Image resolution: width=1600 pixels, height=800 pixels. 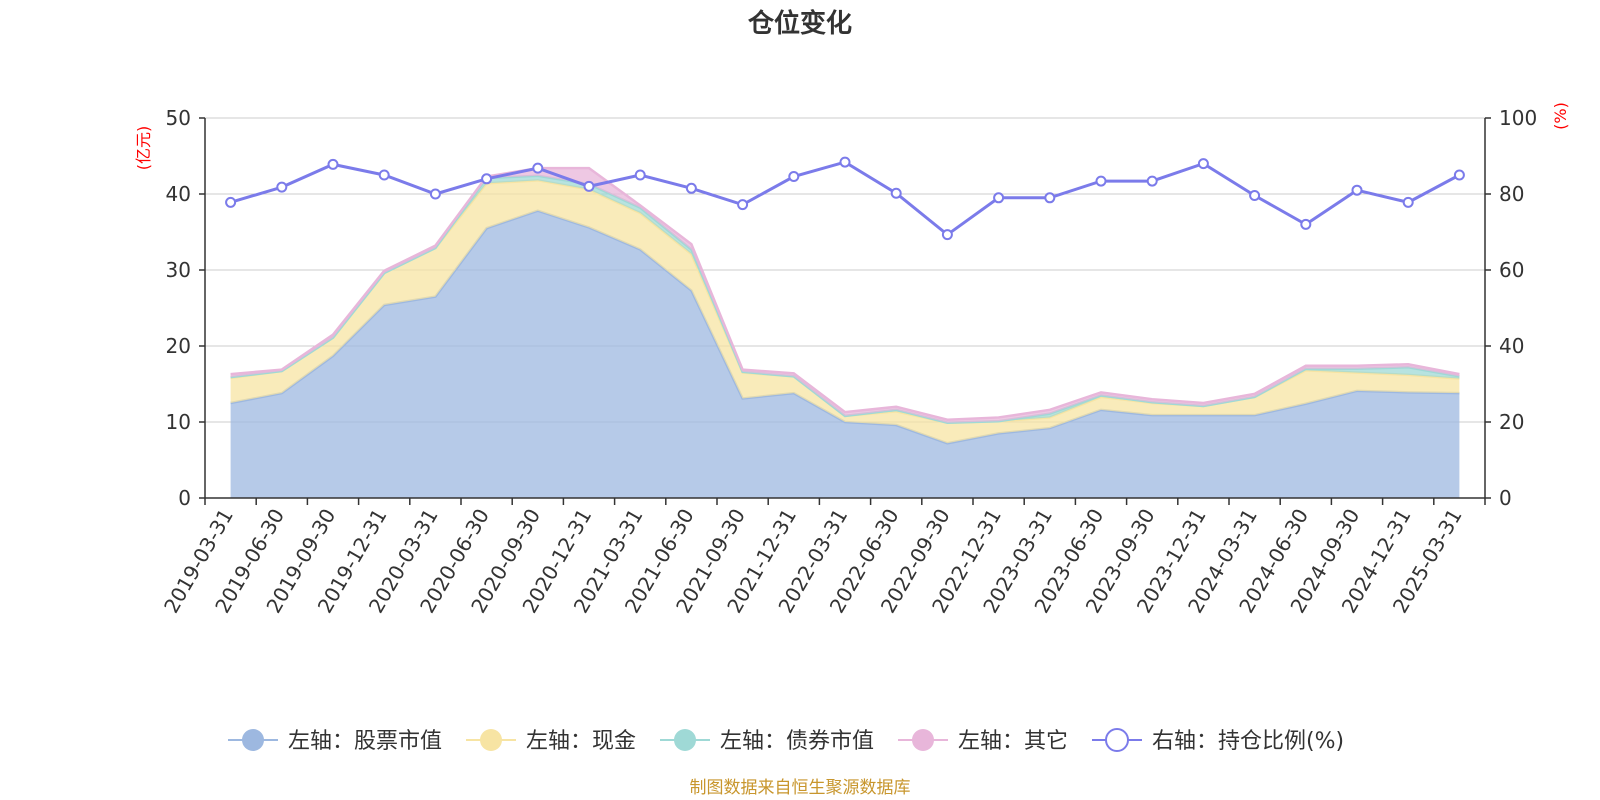 I want to click on left-axis-unit-label: (亿元), so click(x=143, y=148).